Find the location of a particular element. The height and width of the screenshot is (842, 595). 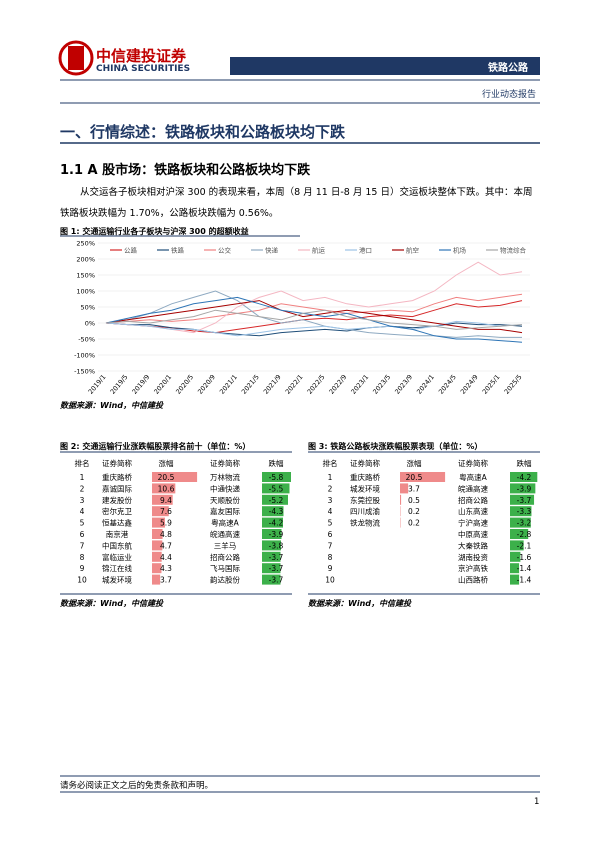

report-type: 行业动态报告 is located at coordinates (509, 95).